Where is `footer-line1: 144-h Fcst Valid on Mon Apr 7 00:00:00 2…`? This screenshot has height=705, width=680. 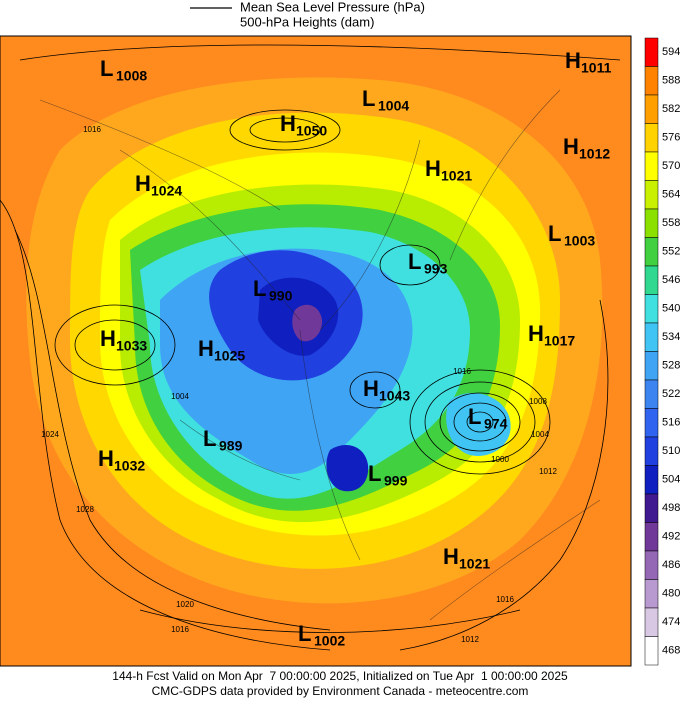
footer-line1: 144-h Fcst Valid on Mon Apr 7 00:00:00 2… is located at coordinates (340, 676).